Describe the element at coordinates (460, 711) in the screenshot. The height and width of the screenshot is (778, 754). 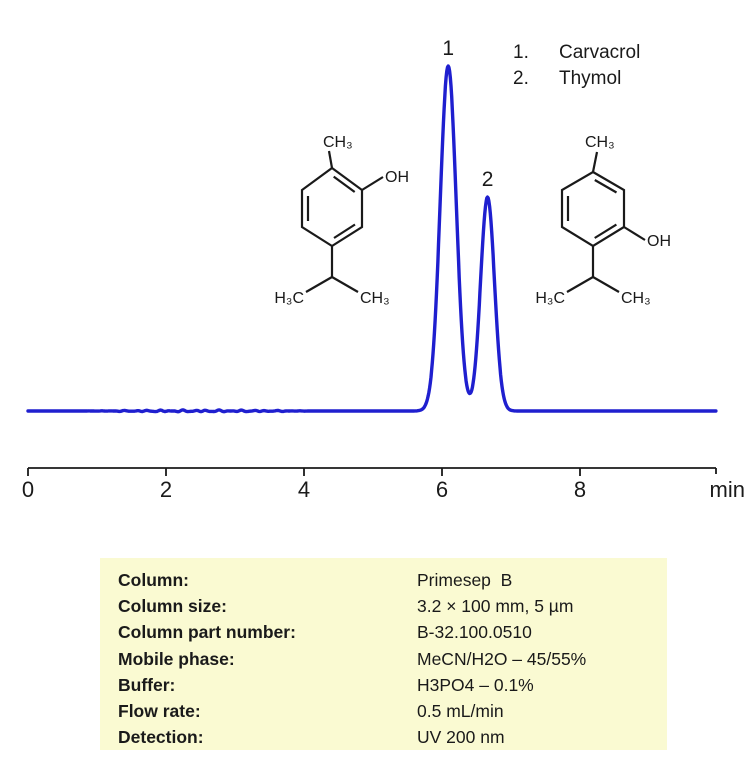
I see `info-value: 0.5 mL/min` at that location.